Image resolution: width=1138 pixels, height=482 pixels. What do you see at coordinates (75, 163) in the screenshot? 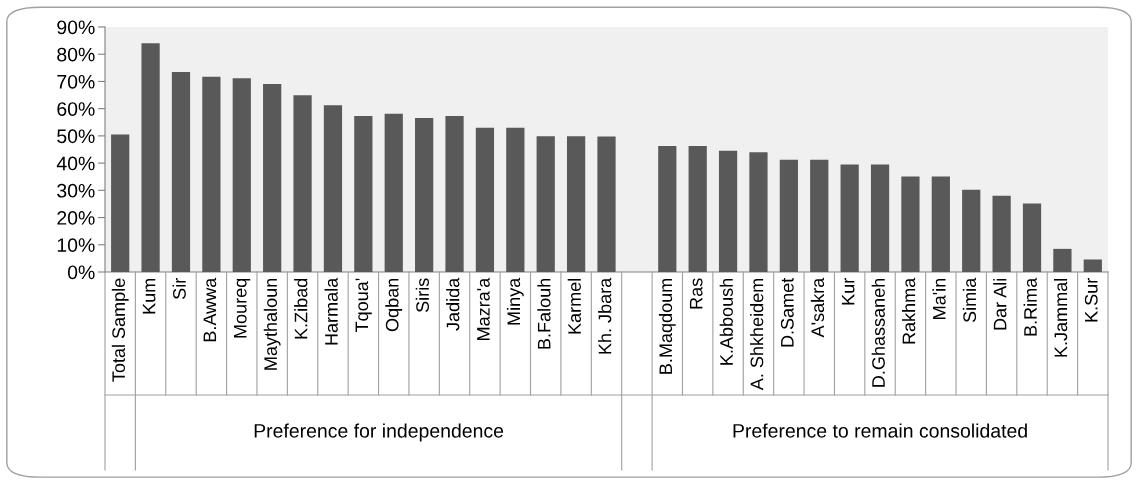
I see `y-tick-label: 40%` at bounding box center [75, 163].